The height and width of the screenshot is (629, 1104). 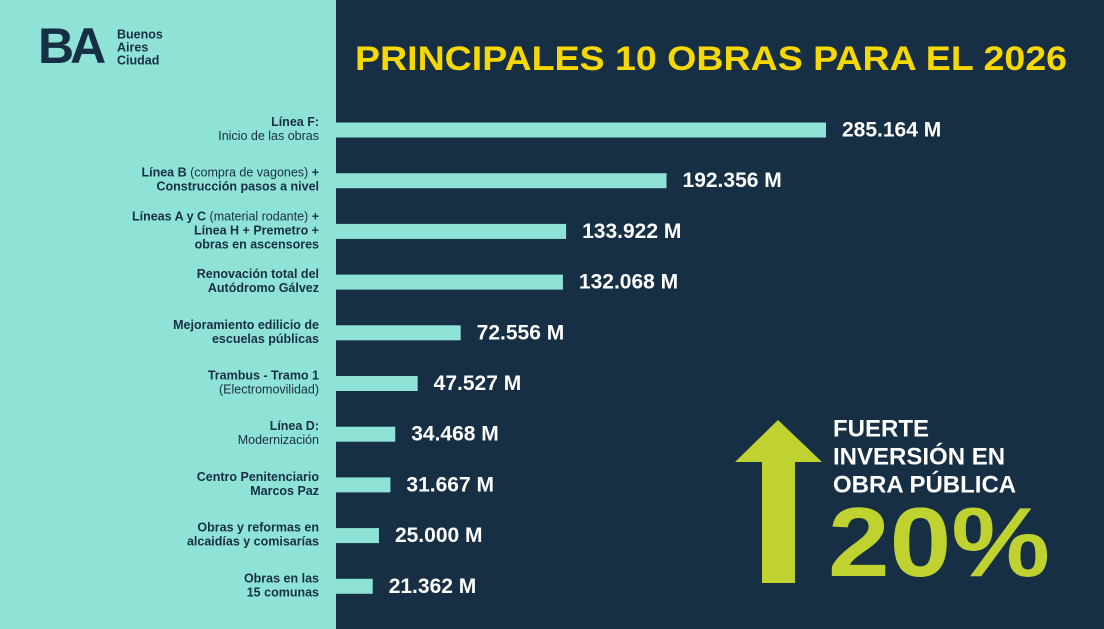 I want to click on category-label-part: Inicio de las obras, so click(x=268, y=136).